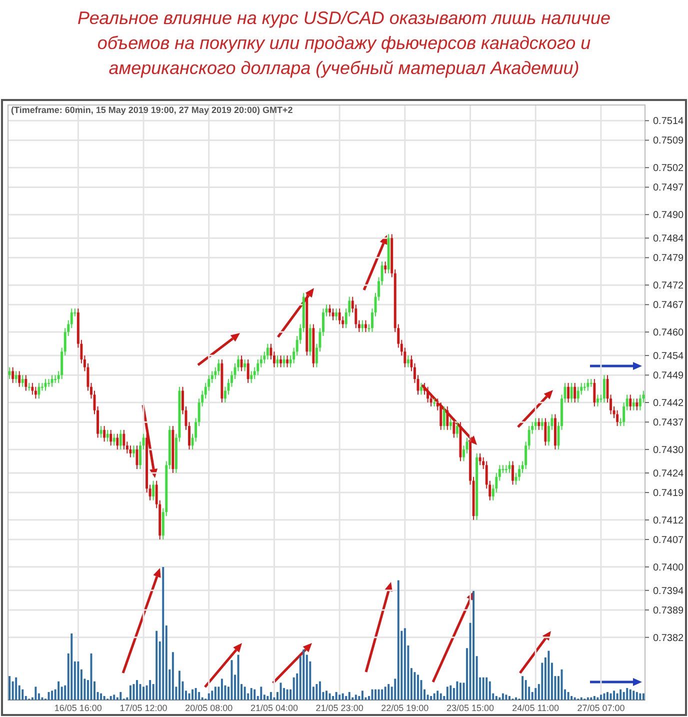  What do you see at coordinates (668, 216) in the screenshot?
I see `y-tick-label: 0.7490` at bounding box center [668, 216].